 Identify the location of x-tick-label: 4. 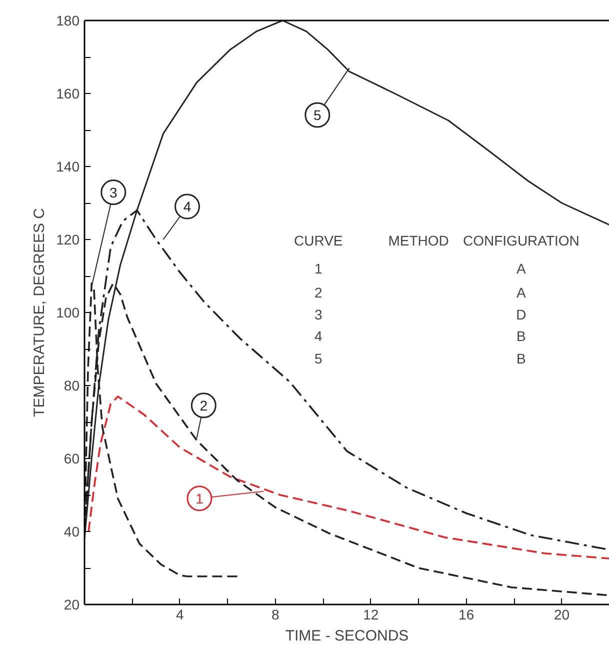
(180, 614).